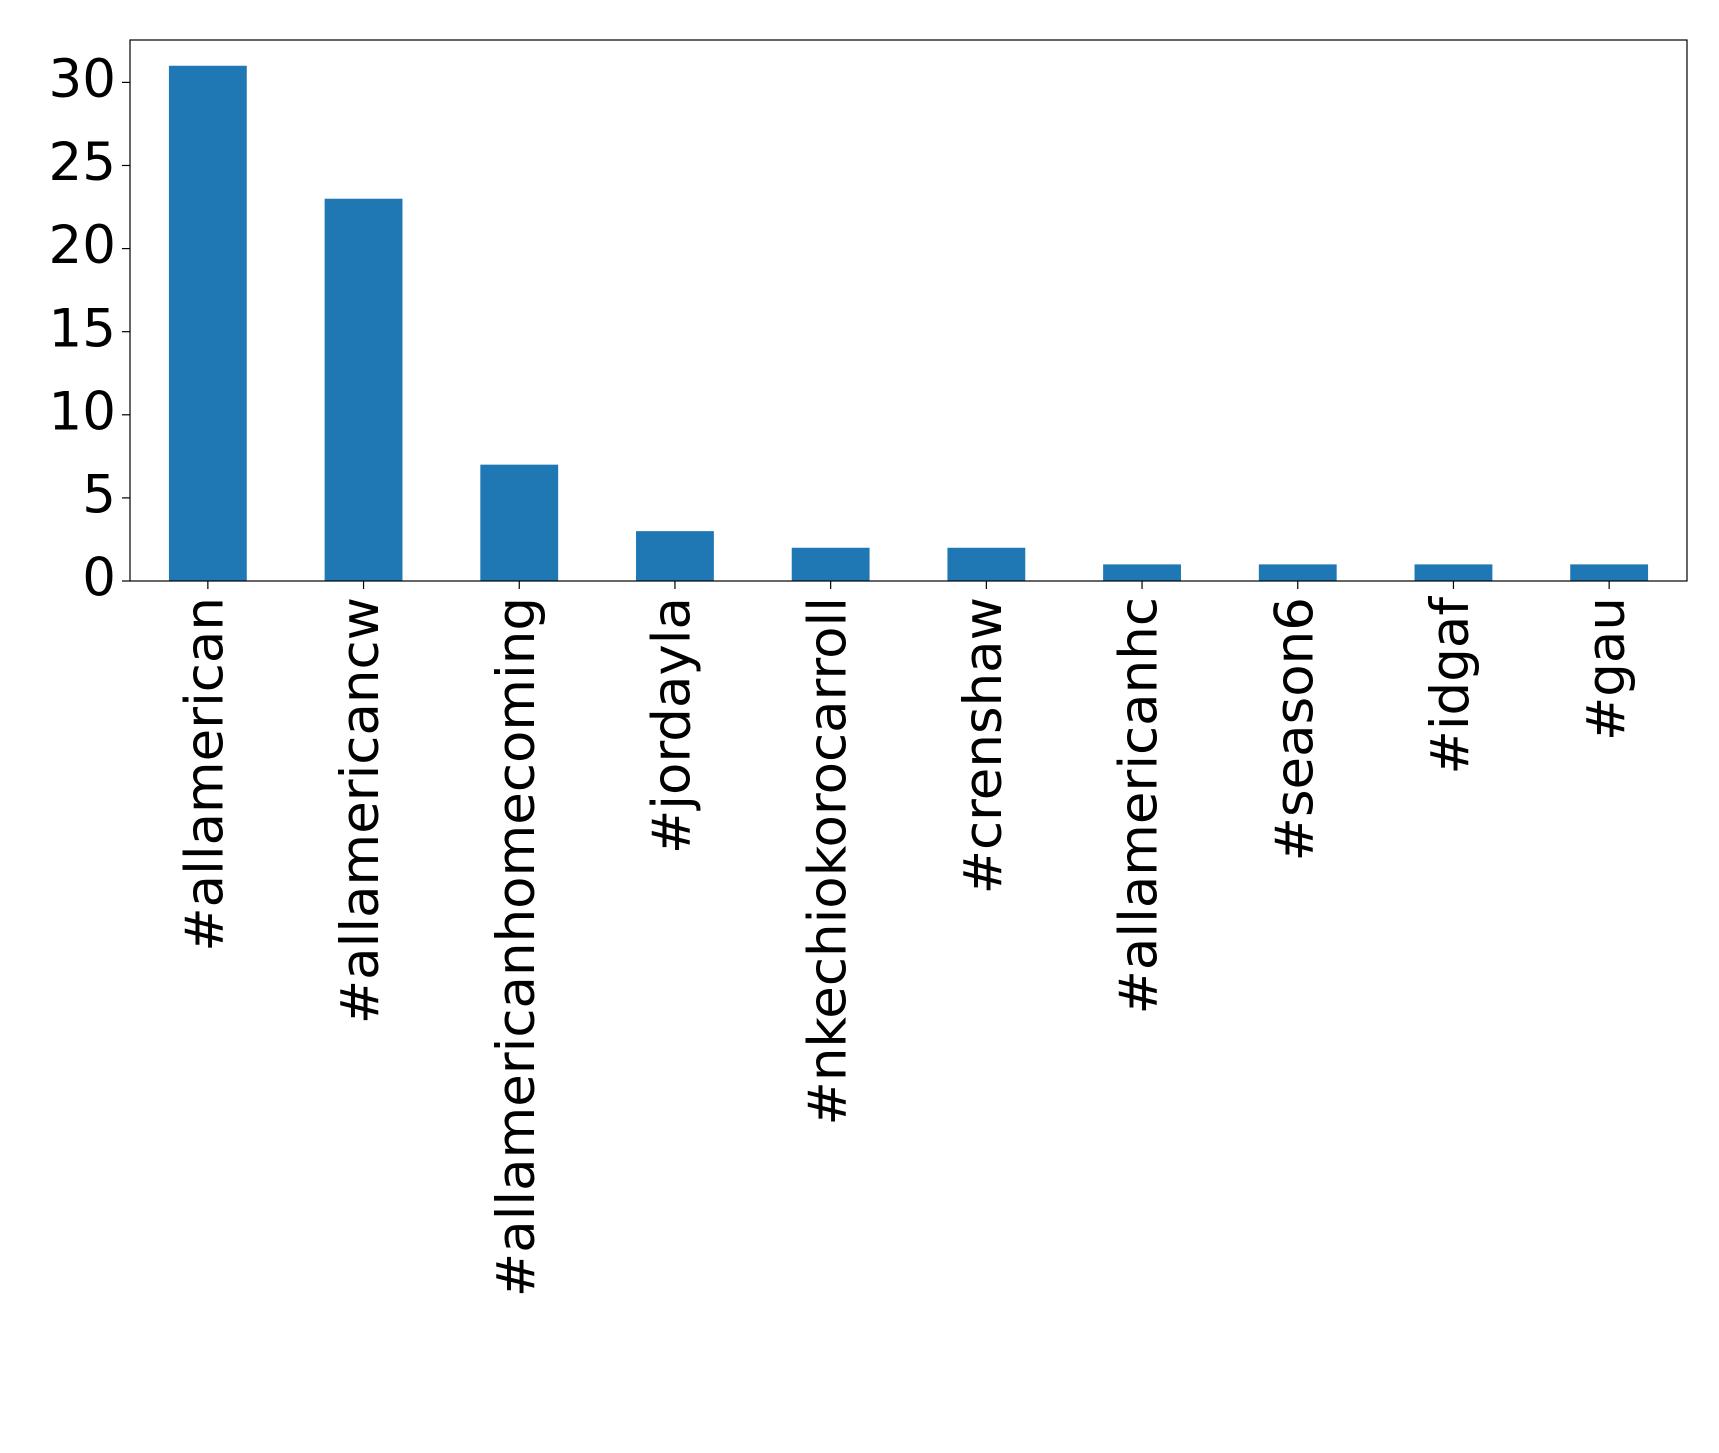  What do you see at coordinates (672, 725) in the screenshot?
I see `x-tick-label: #jordayla` at bounding box center [672, 725].